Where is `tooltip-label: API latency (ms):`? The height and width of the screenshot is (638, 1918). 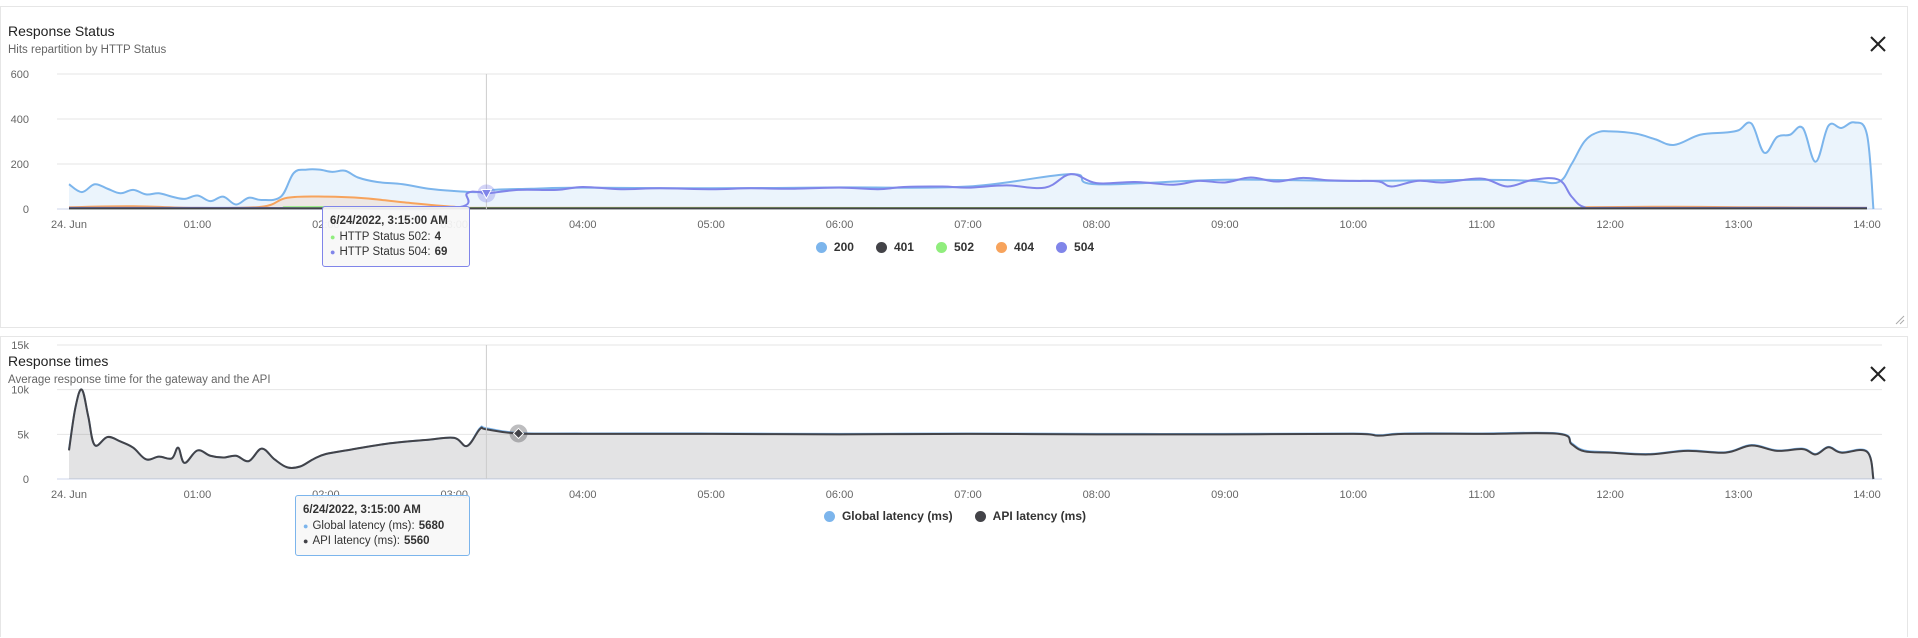
tooltip-label: API latency (ms): is located at coordinates (356, 541).